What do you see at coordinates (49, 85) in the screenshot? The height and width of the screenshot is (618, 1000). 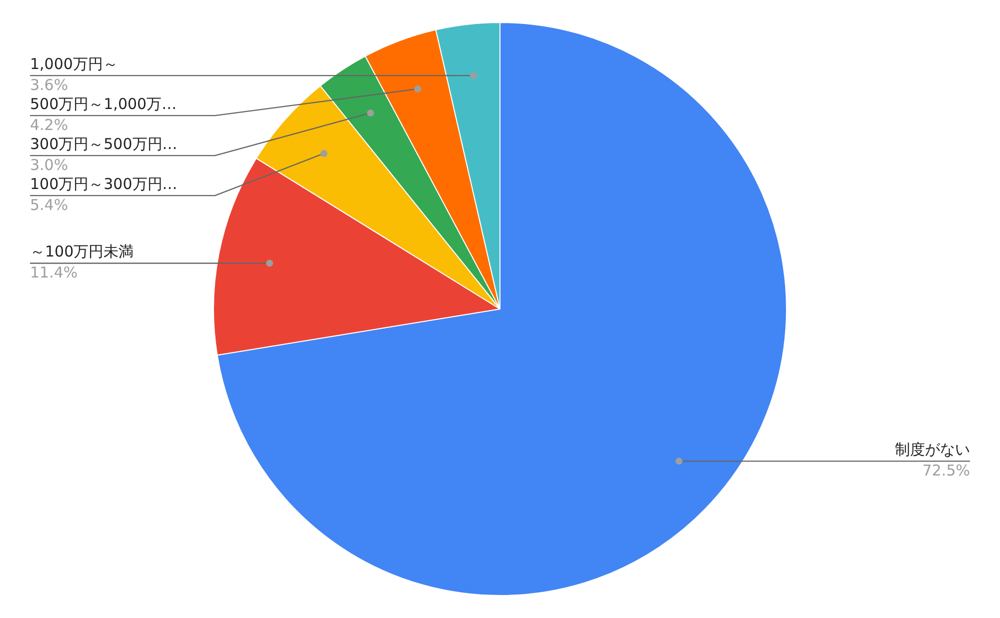 I see `data-label: 3.6%` at bounding box center [49, 85].